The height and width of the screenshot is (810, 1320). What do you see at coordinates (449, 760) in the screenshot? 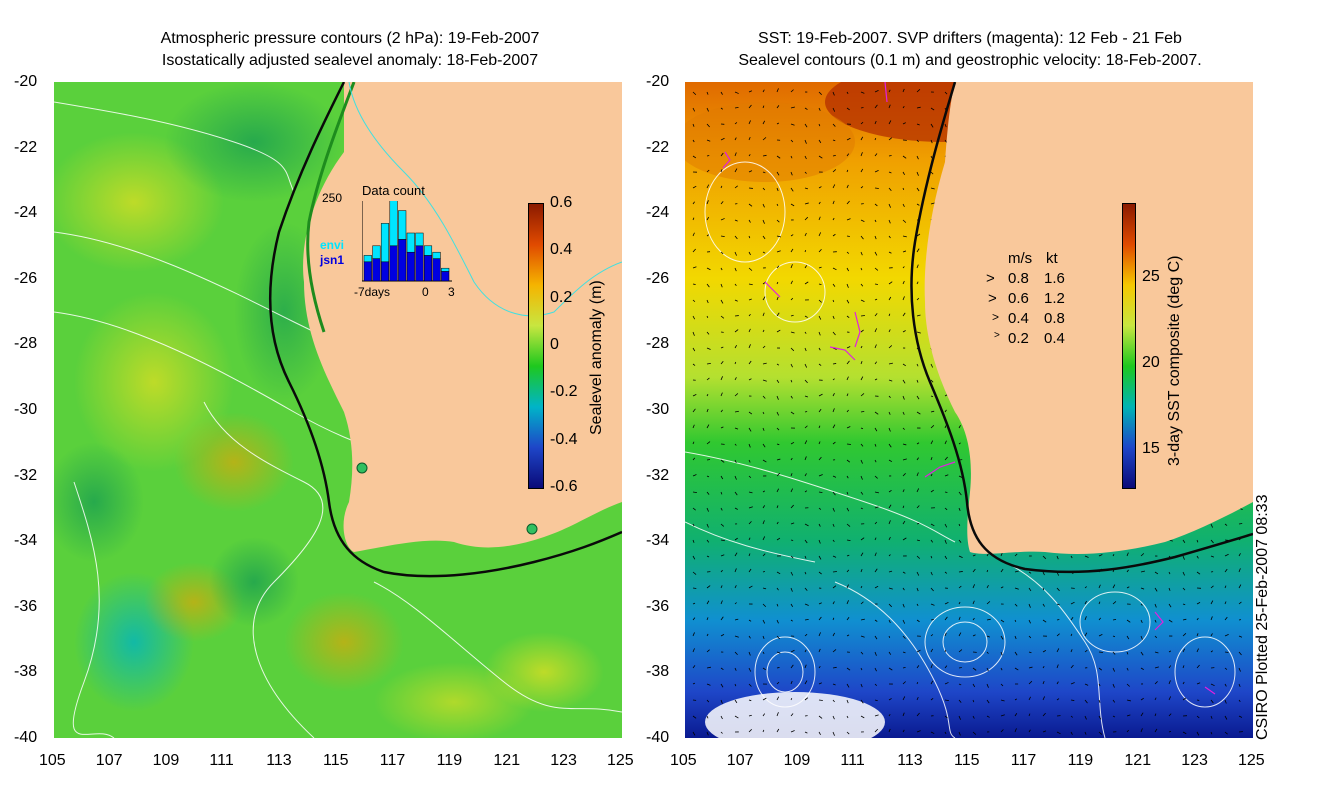
I see `left-x-tick-label: 119` at bounding box center [449, 760].